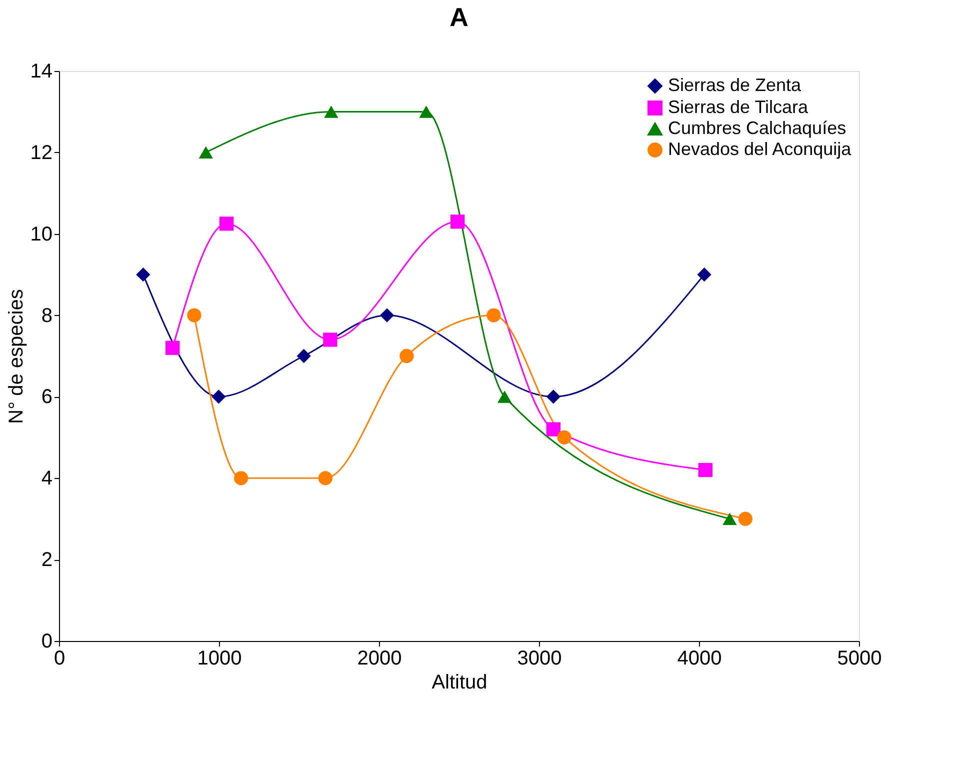 The height and width of the screenshot is (778, 964). Describe the element at coordinates (46, 560) in the screenshot. I see `y-tick-label: 2` at that location.